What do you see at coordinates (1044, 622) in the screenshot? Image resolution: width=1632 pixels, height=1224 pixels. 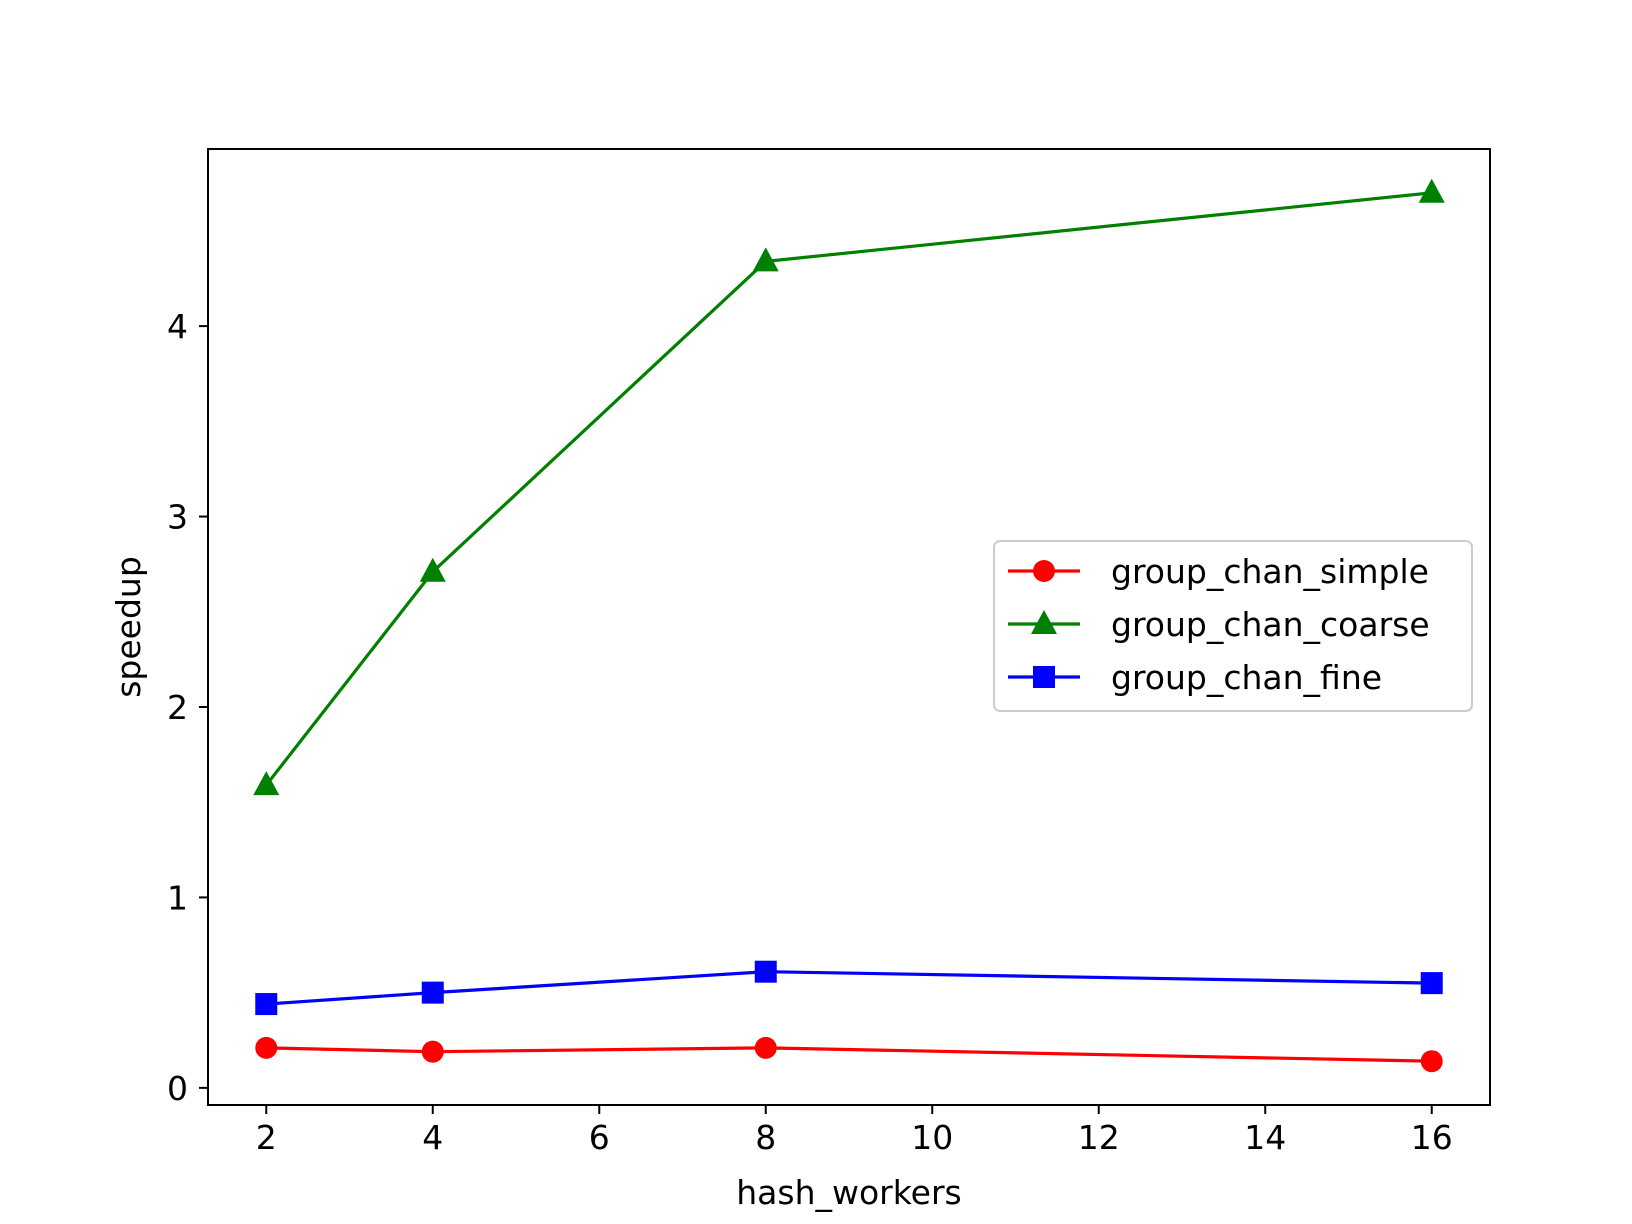 I see `legend-marker-group_chan_coarse` at bounding box center [1044, 622].